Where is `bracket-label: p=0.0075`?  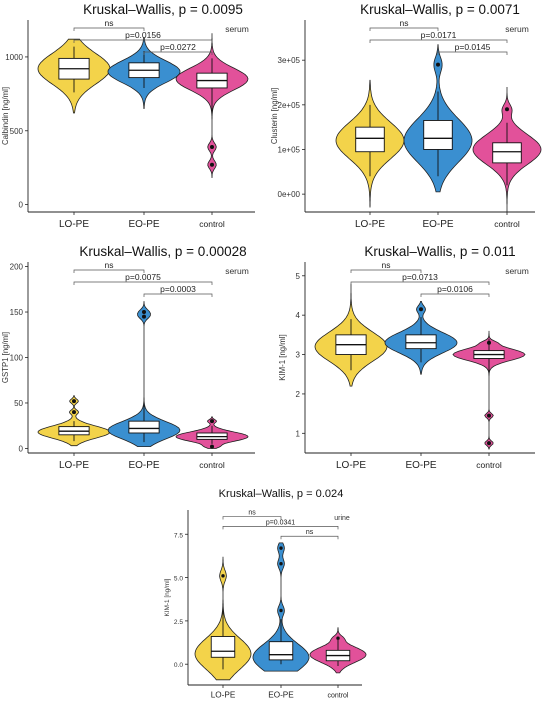
bracket-label: p=0.0075 is located at coordinates (143, 277).